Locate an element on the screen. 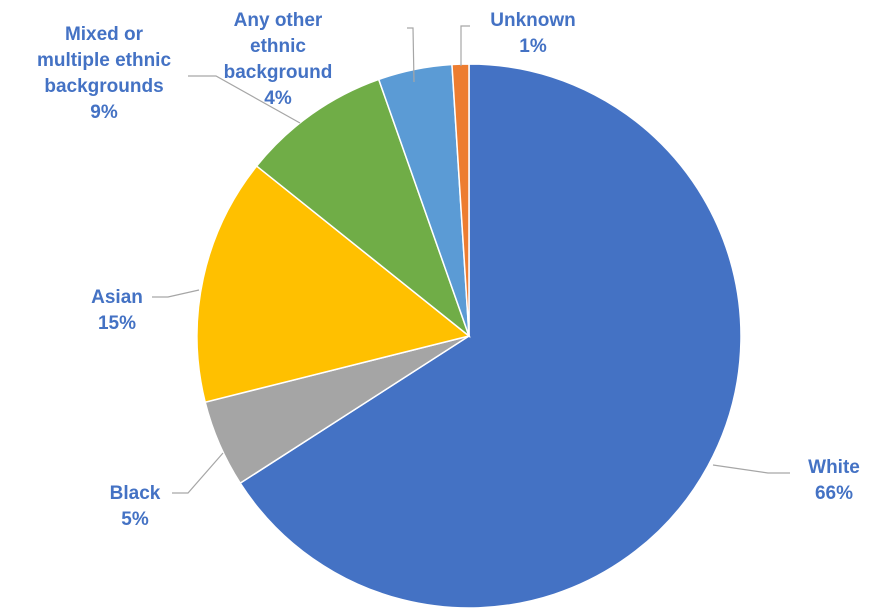  data-label-category: Any other is located at coordinates (278, 20).